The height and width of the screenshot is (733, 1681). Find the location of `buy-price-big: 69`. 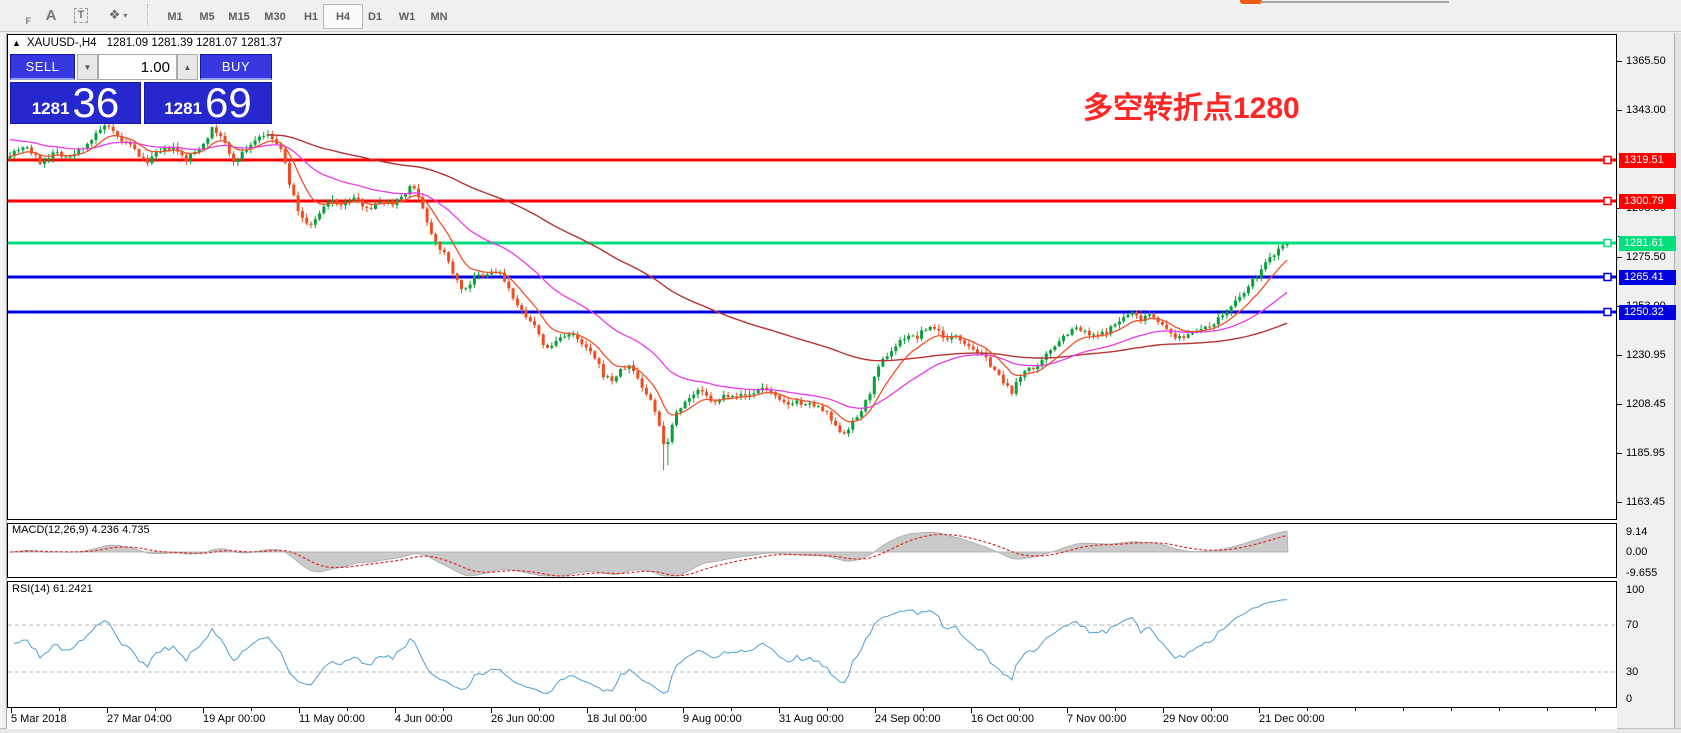

buy-price-big: 69 is located at coordinates (228, 102).